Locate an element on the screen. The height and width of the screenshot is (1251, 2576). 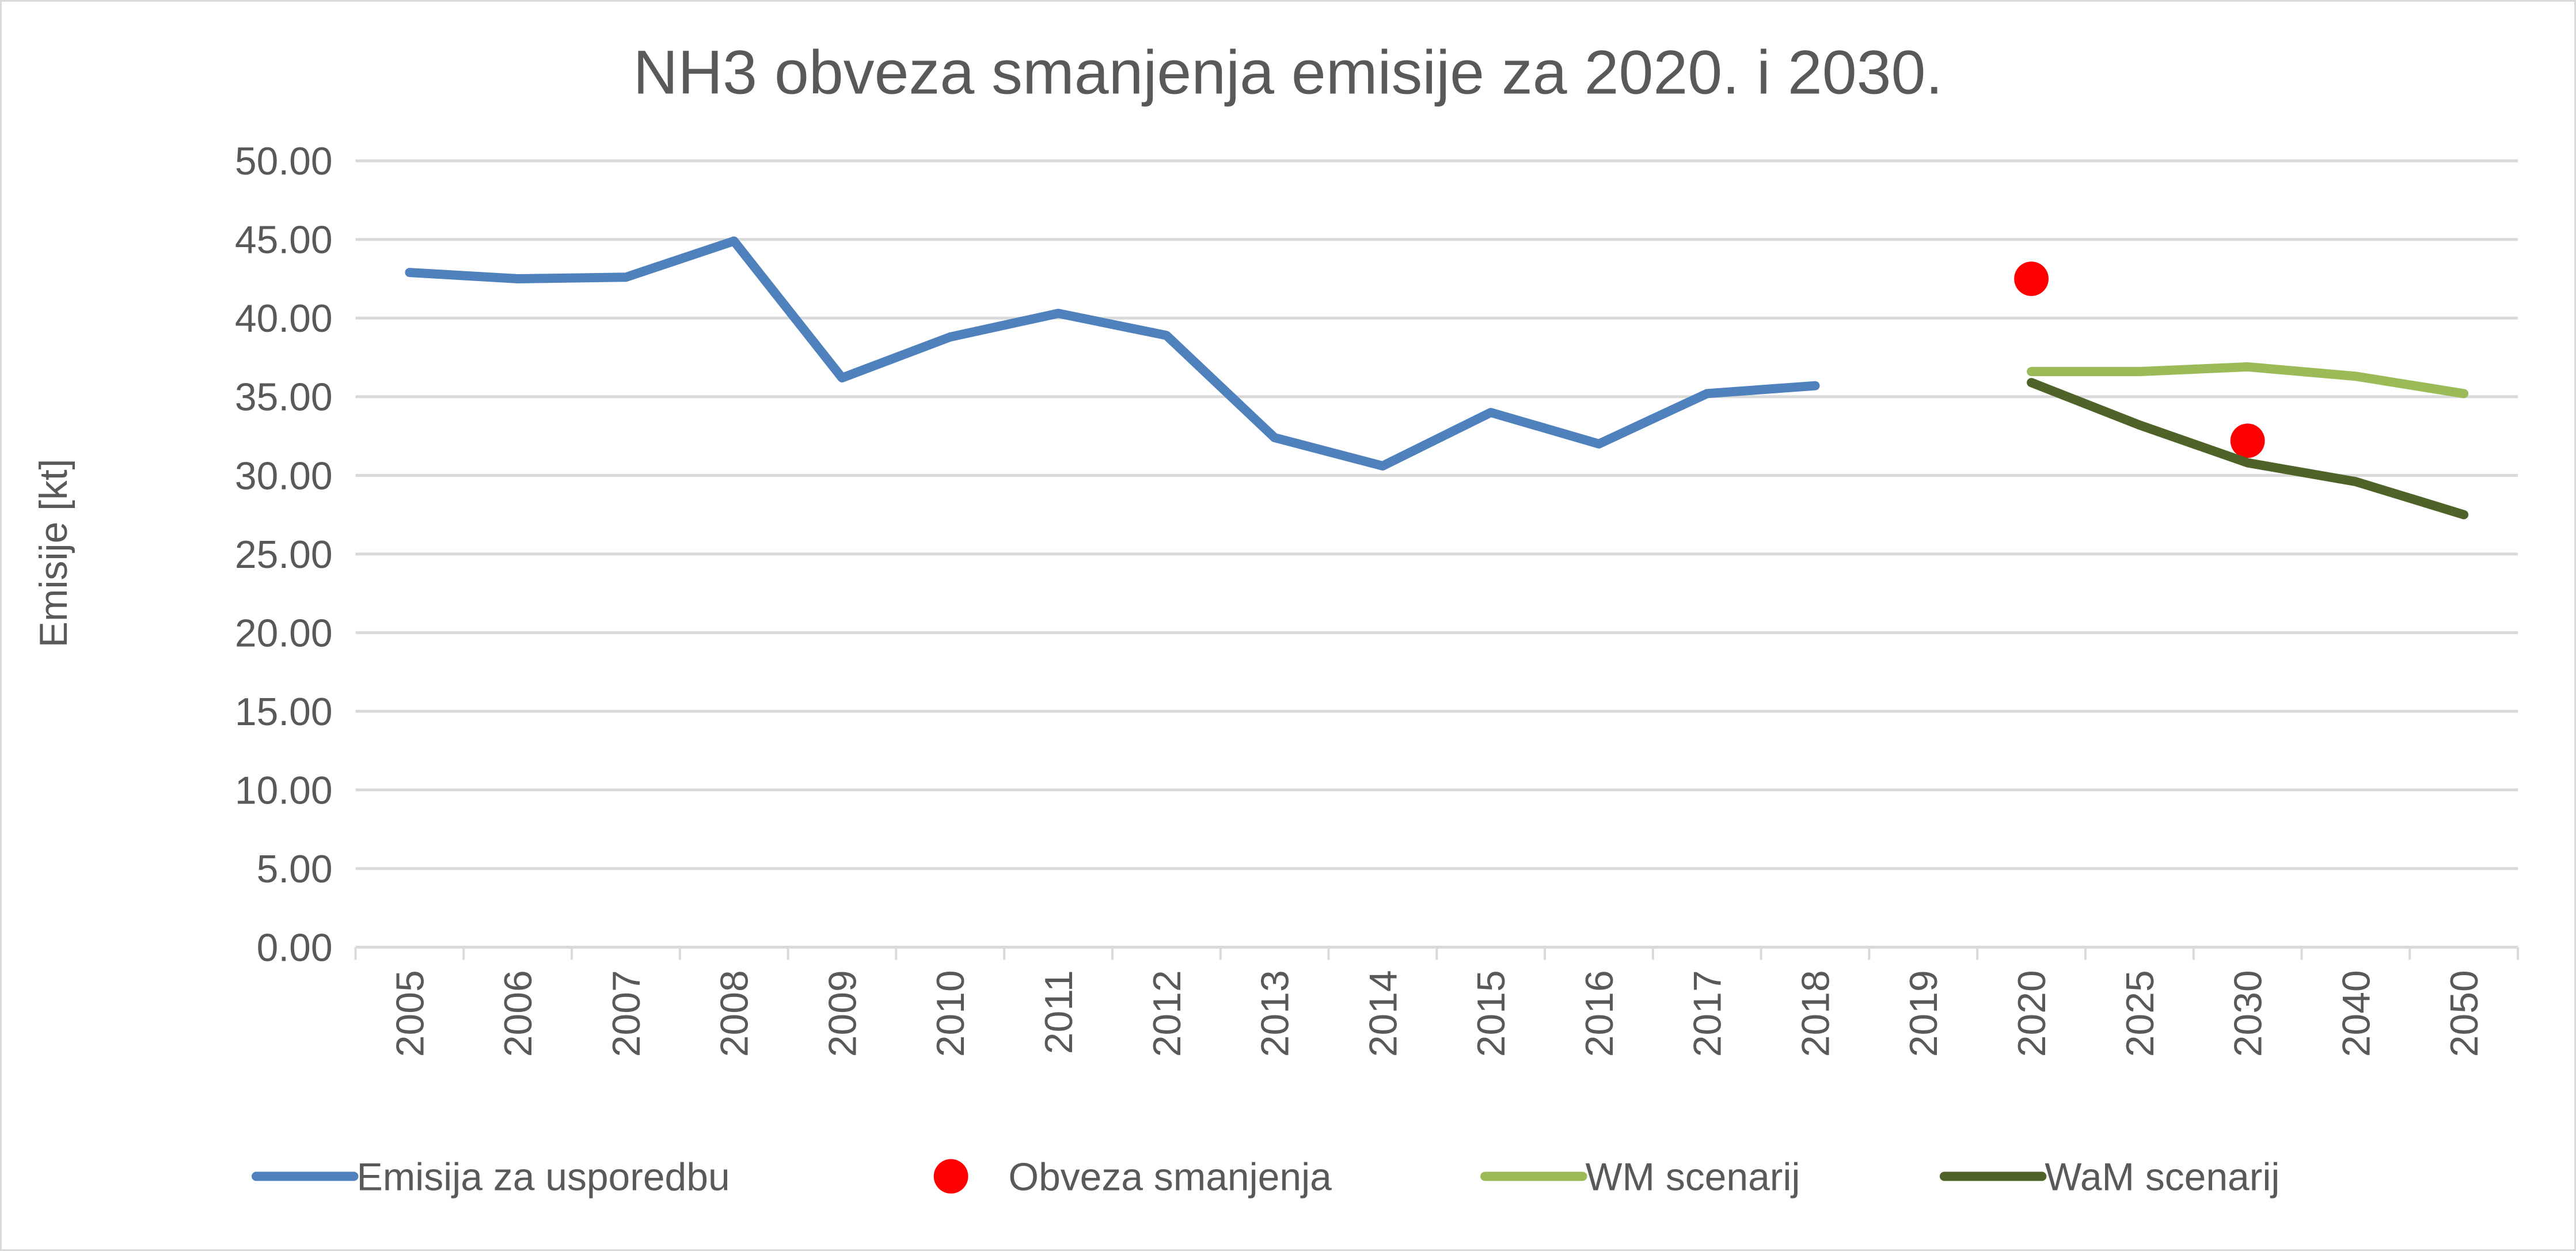
x-tick-label: 2015 is located at coordinates (1491, 1013).